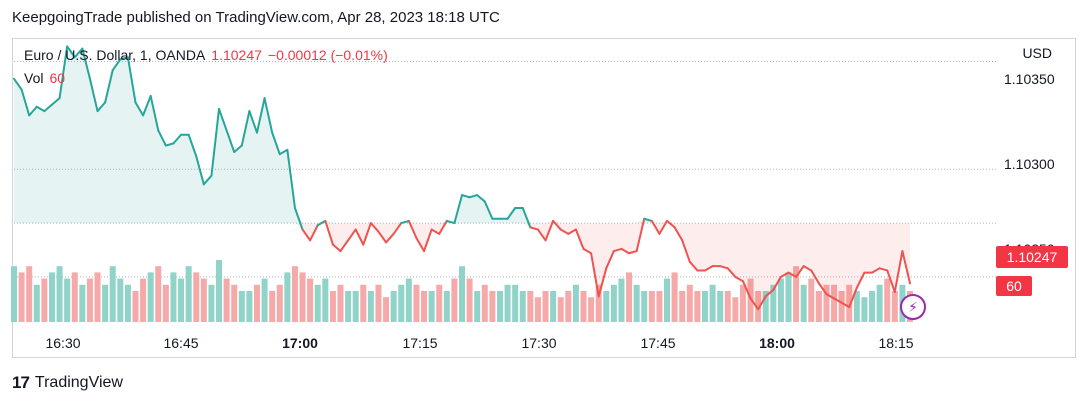 This screenshot has width=1090, height=407. I want to click on symbol-name: Euro / U.S. Dollar, 1, OANDA, so click(115, 55).